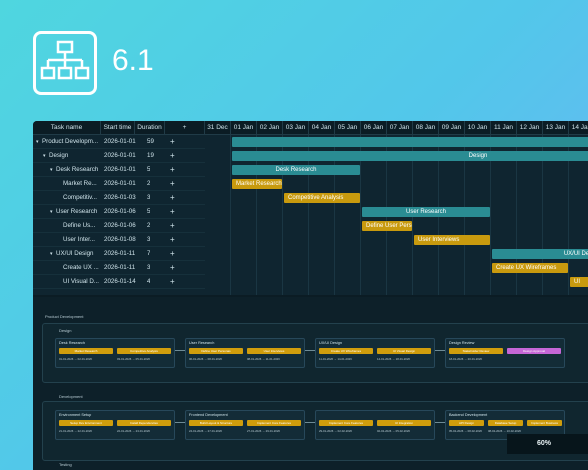  Describe the element at coordinates (133, 431) in the screenshot. I see `task-card-dates: 22-01-2026 → 23-01-2026` at that location.